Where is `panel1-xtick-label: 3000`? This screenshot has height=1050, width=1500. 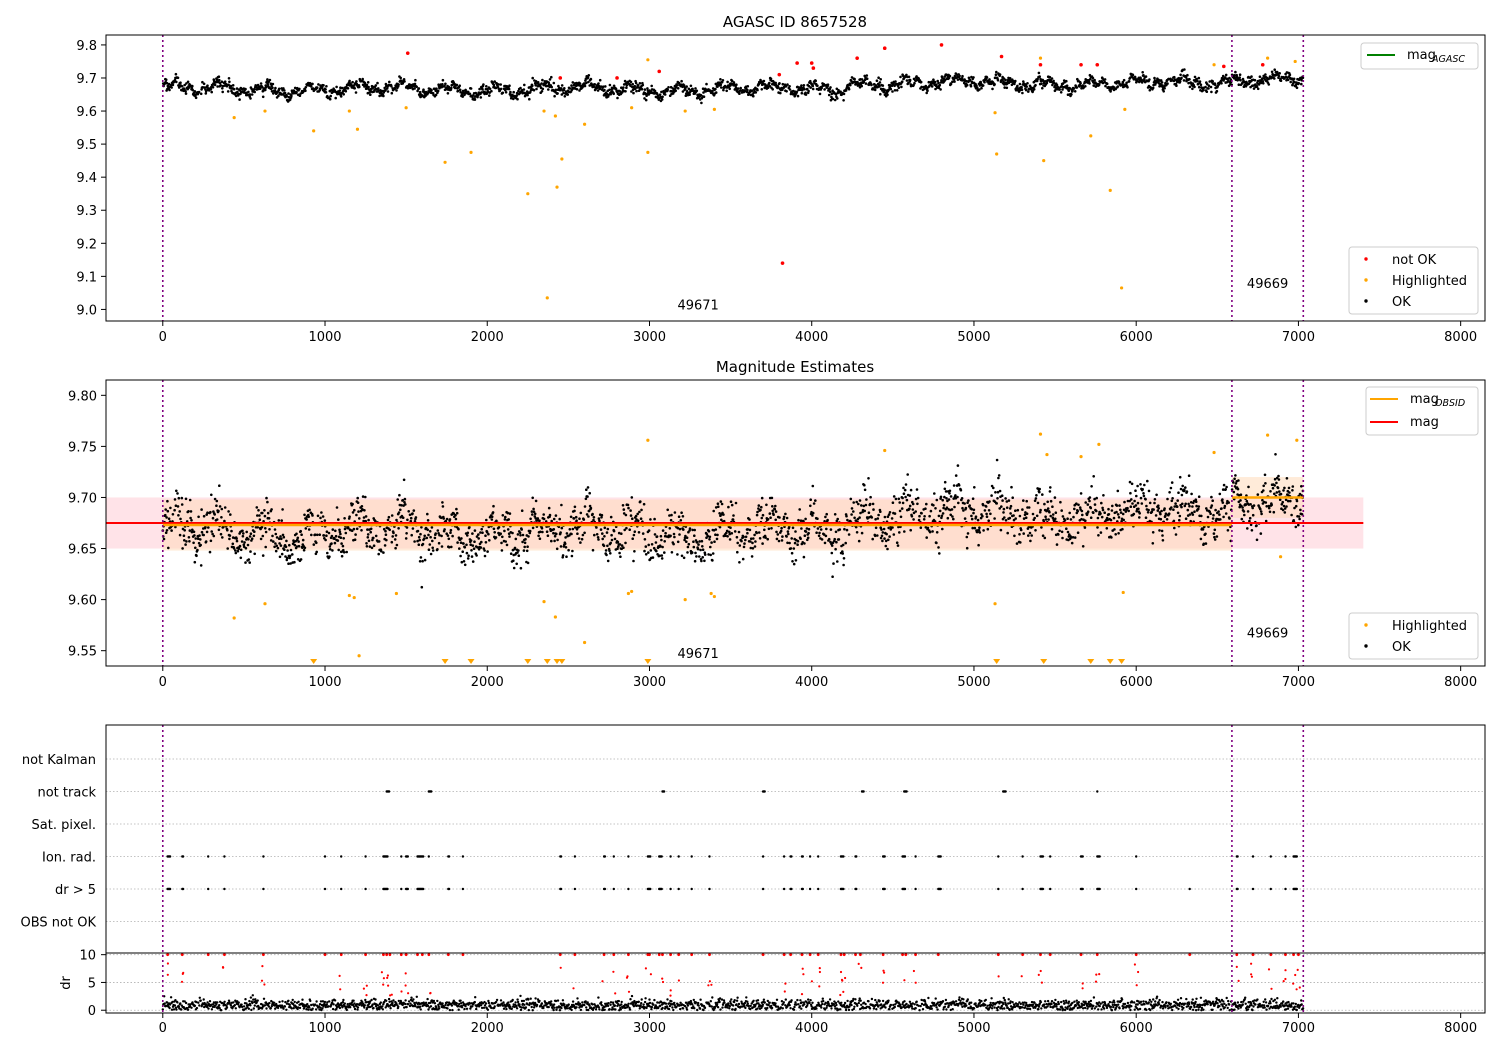
panel1-xtick-label: 3000 is located at coordinates (649, 337).